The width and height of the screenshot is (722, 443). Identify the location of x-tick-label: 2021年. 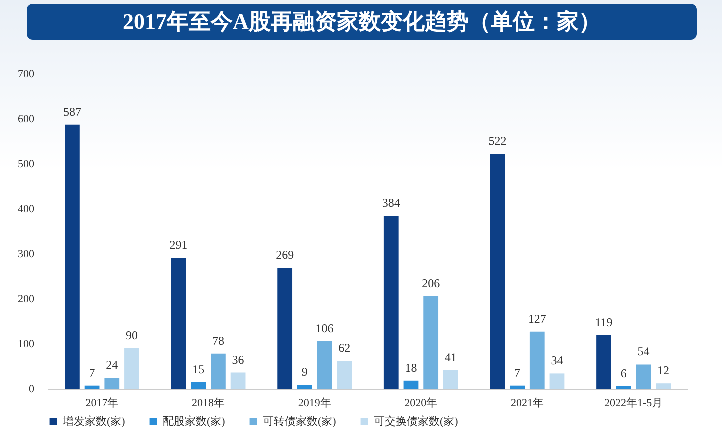
(527, 404).